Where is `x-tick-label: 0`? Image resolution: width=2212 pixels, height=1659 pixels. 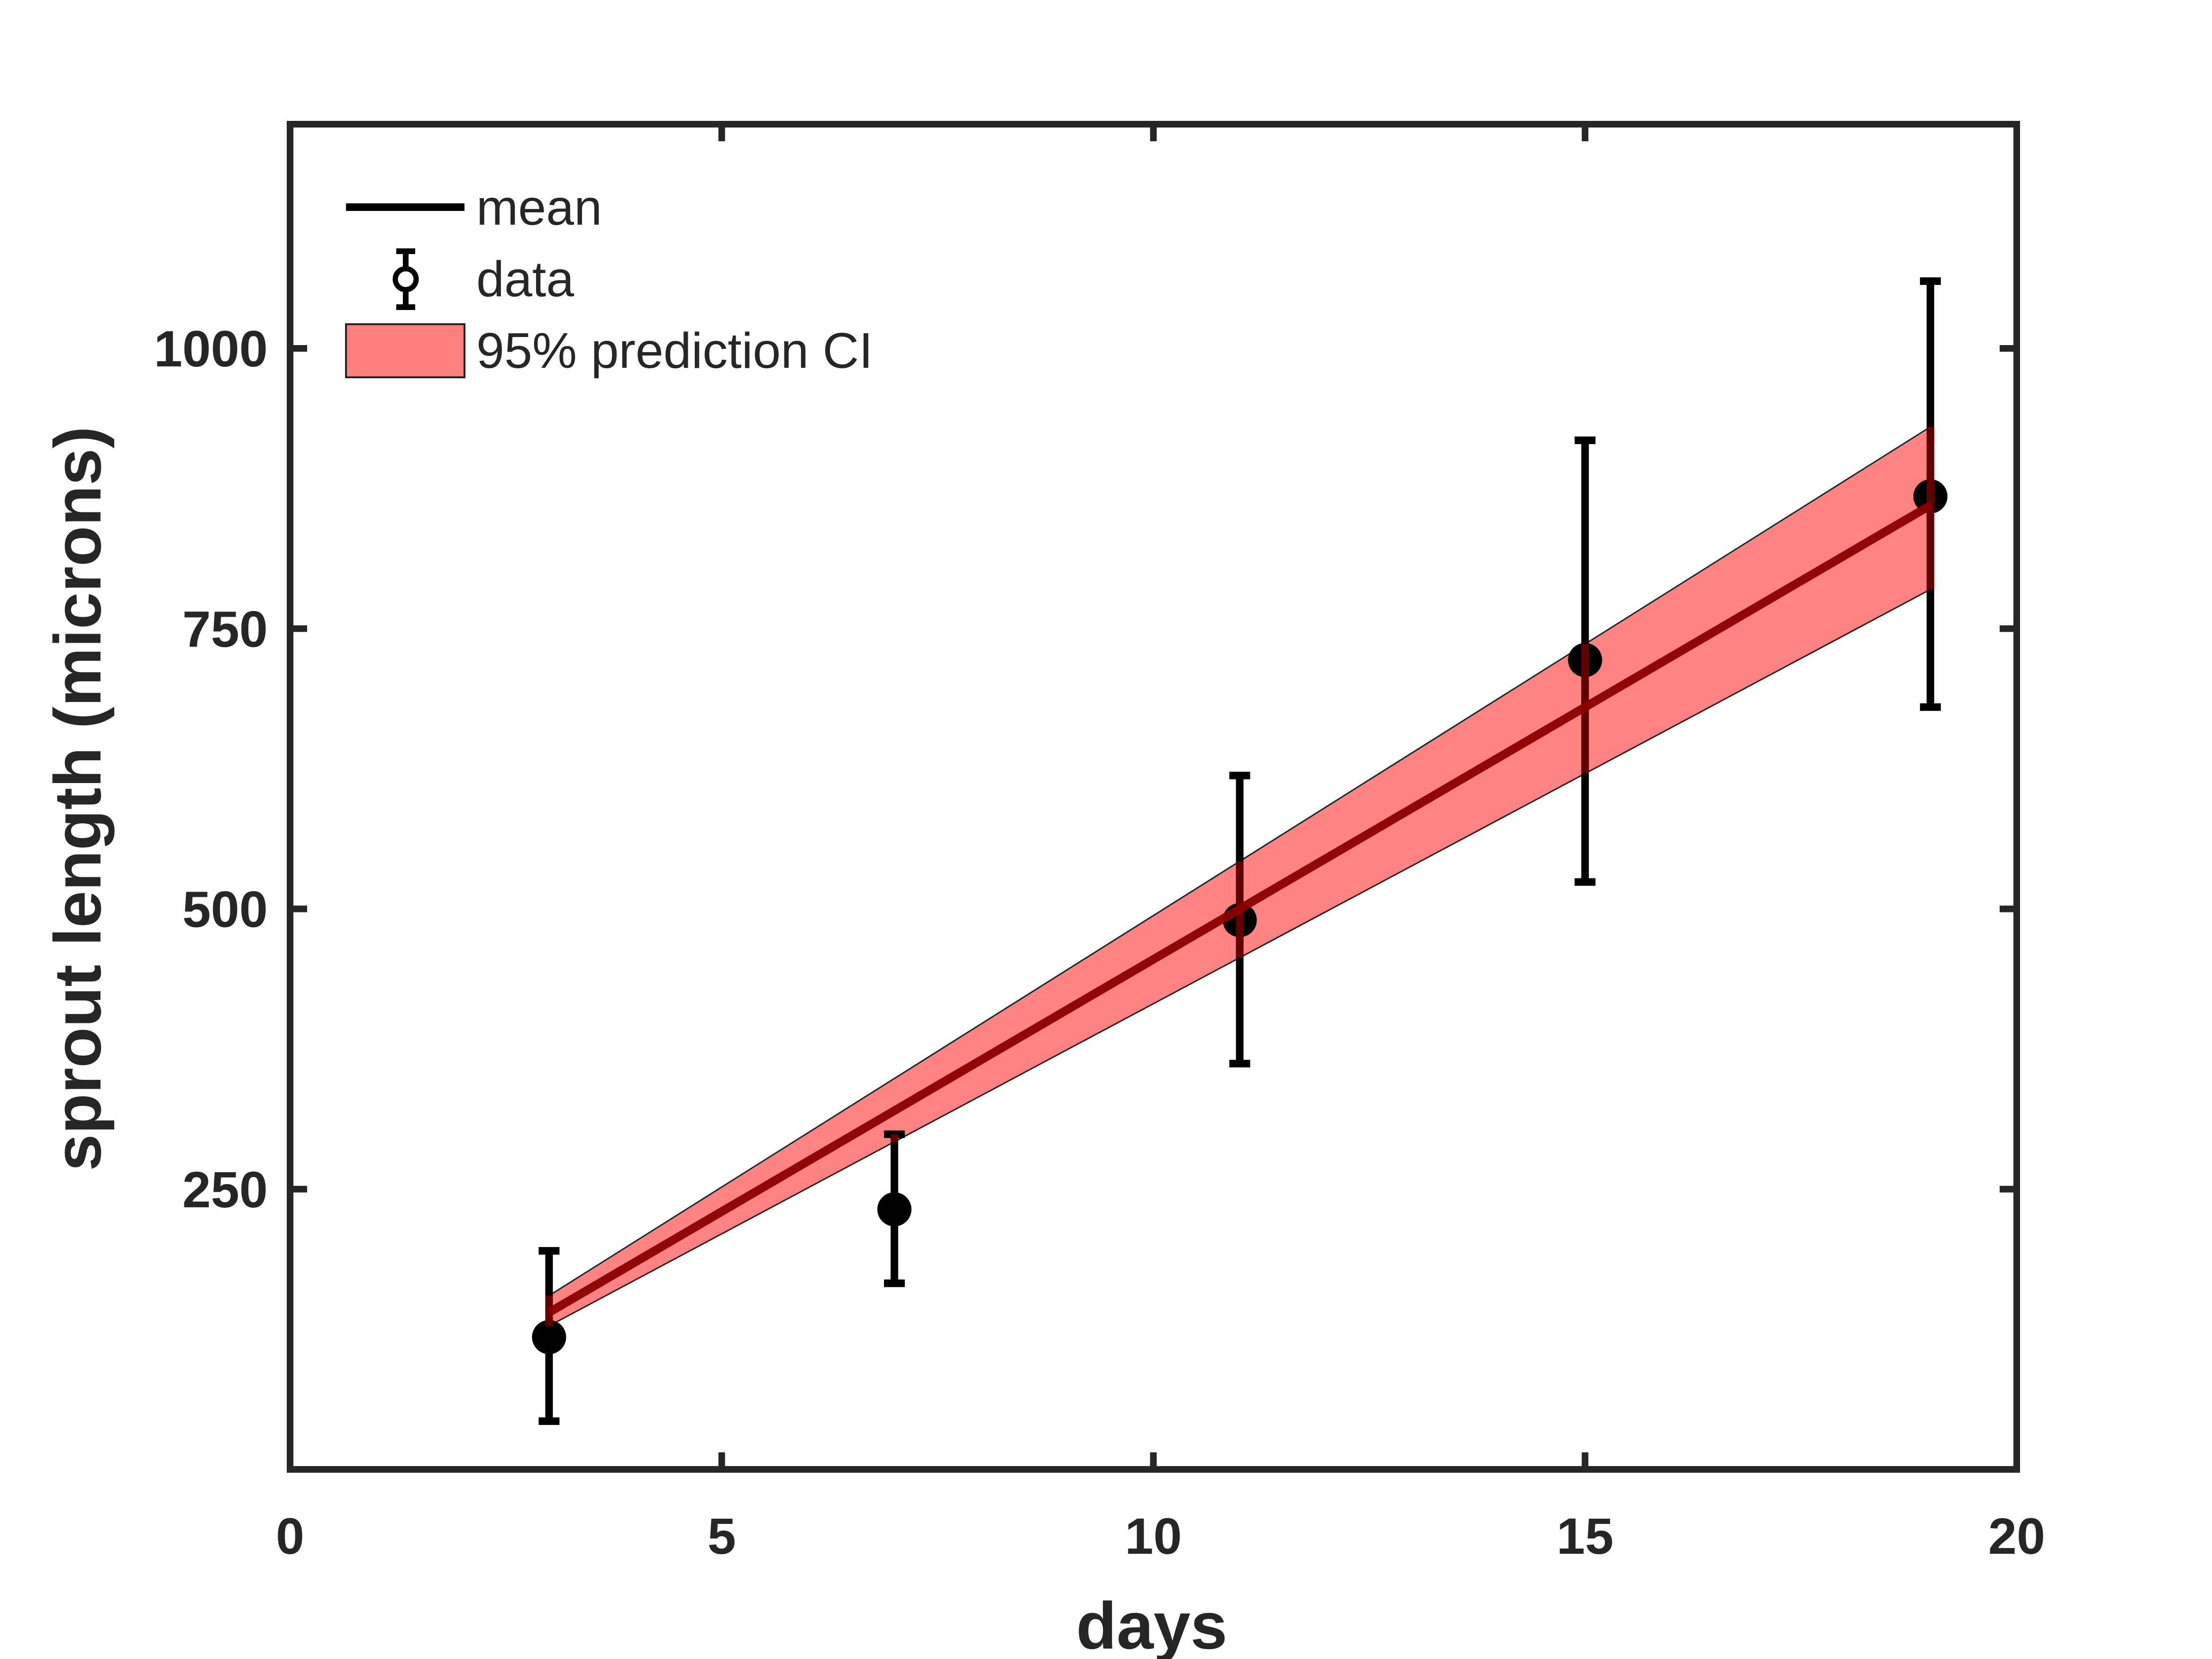
x-tick-label: 0 is located at coordinates (290, 1536).